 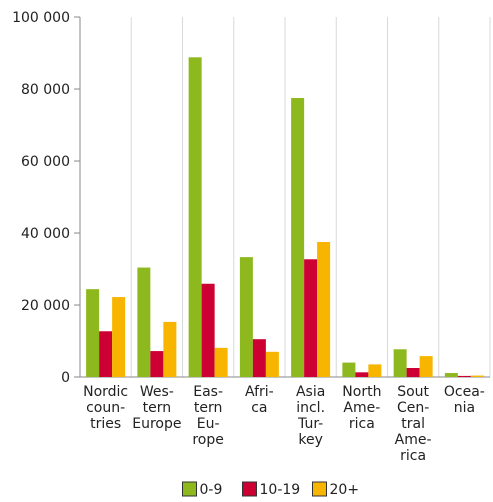 I want to click on x-tick-label: Cen-, so click(x=413, y=408).